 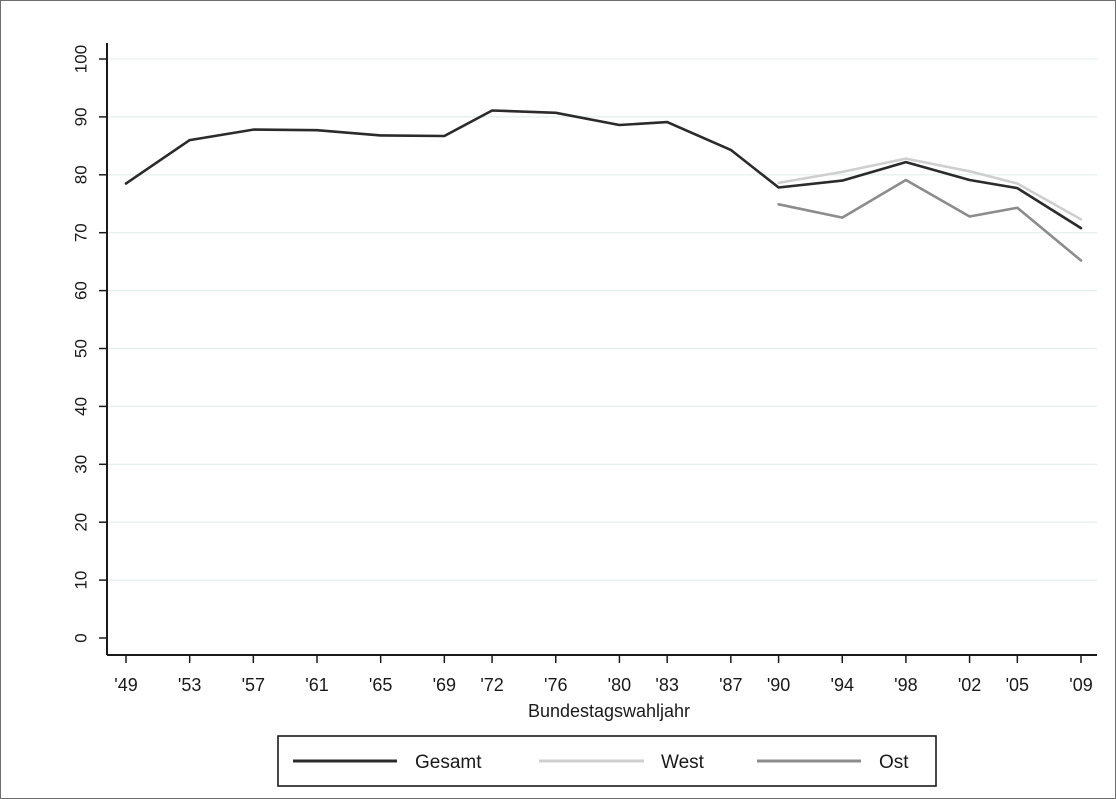 What do you see at coordinates (555, 685) in the screenshot?
I see `x-tick-label: '76` at bounding box center [555, 685].